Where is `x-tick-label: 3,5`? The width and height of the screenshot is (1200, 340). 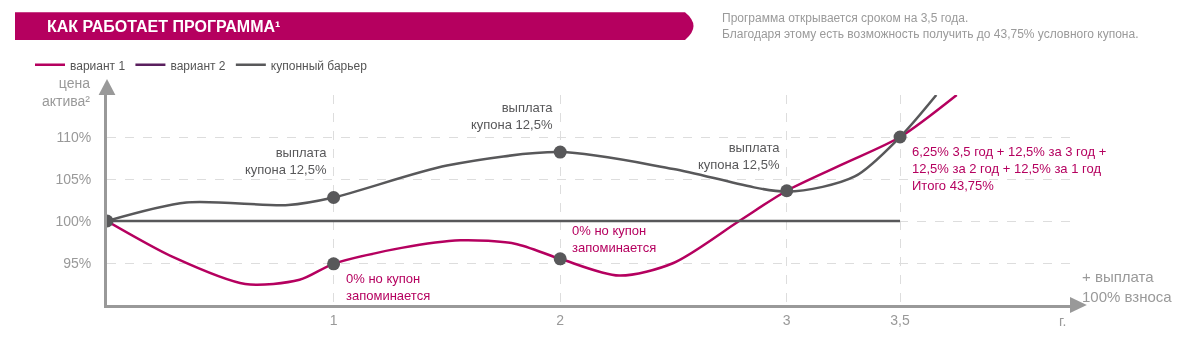 x-tick-label: 3,5 is located at coordinates (900, 319).